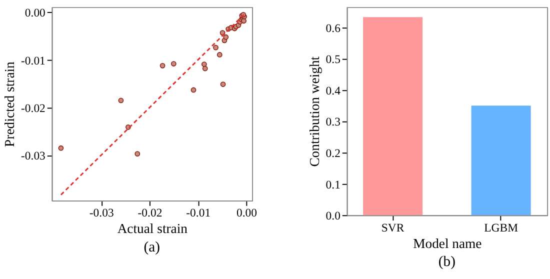 This screenshot has width=550, height=279. Describe the element at coordinates (333, 28) in the screenshot. I see `y-tick-label: 0.6` at that location.